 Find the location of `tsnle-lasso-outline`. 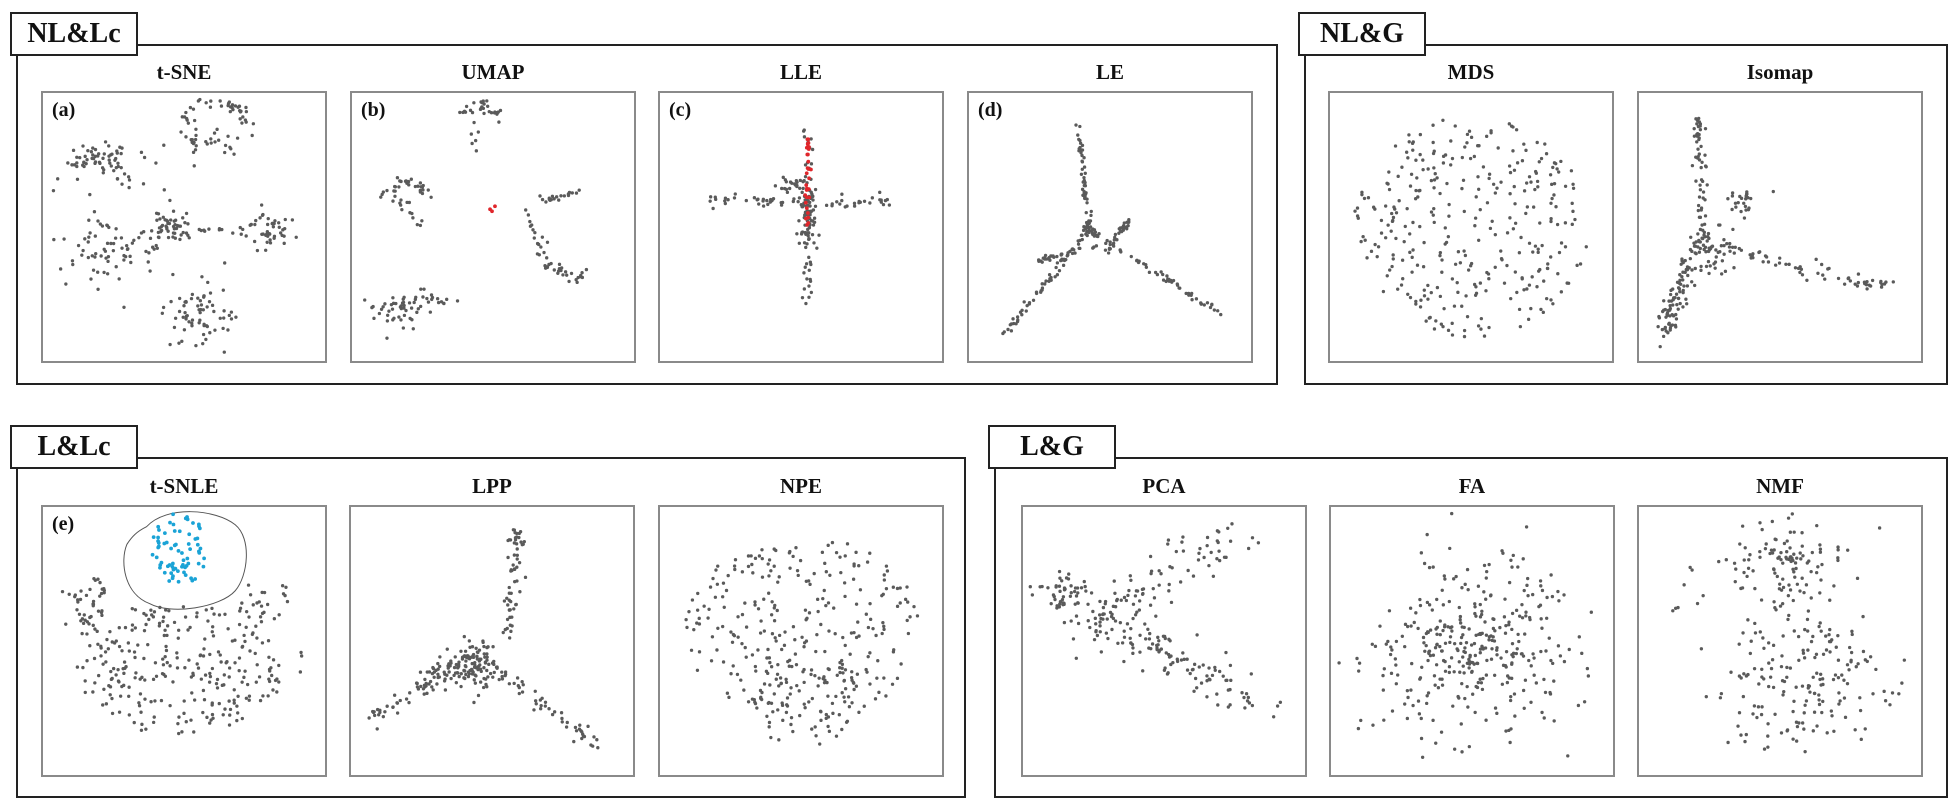

tsnle-lasso-outline is located at coordinates (185, 560).